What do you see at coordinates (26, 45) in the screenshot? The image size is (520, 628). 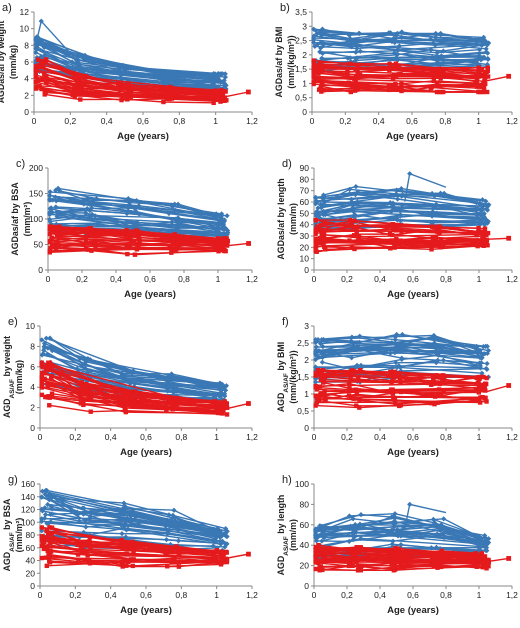 I see `y-tick-label: 8` at bounding box center [26, 45].